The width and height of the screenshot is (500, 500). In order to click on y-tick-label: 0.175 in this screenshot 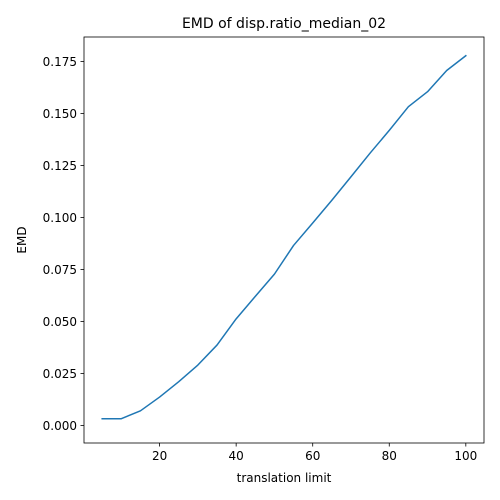, I will do `click(60, 62)`.